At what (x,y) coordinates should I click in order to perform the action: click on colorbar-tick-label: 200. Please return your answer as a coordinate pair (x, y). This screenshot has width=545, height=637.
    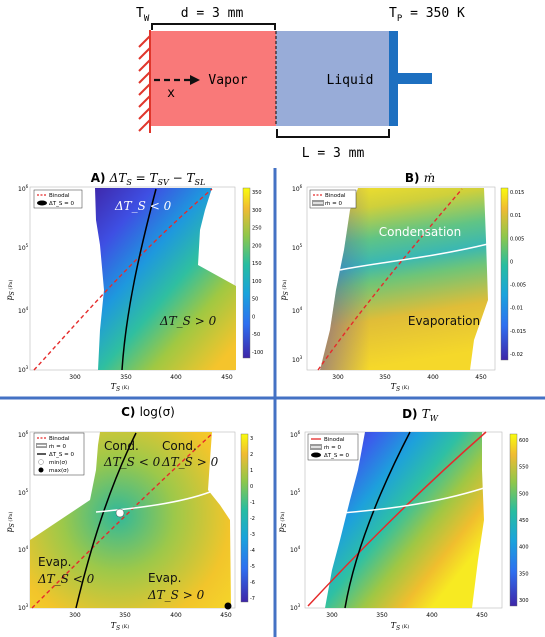
    Looking at the image, I should click on (257, 246).